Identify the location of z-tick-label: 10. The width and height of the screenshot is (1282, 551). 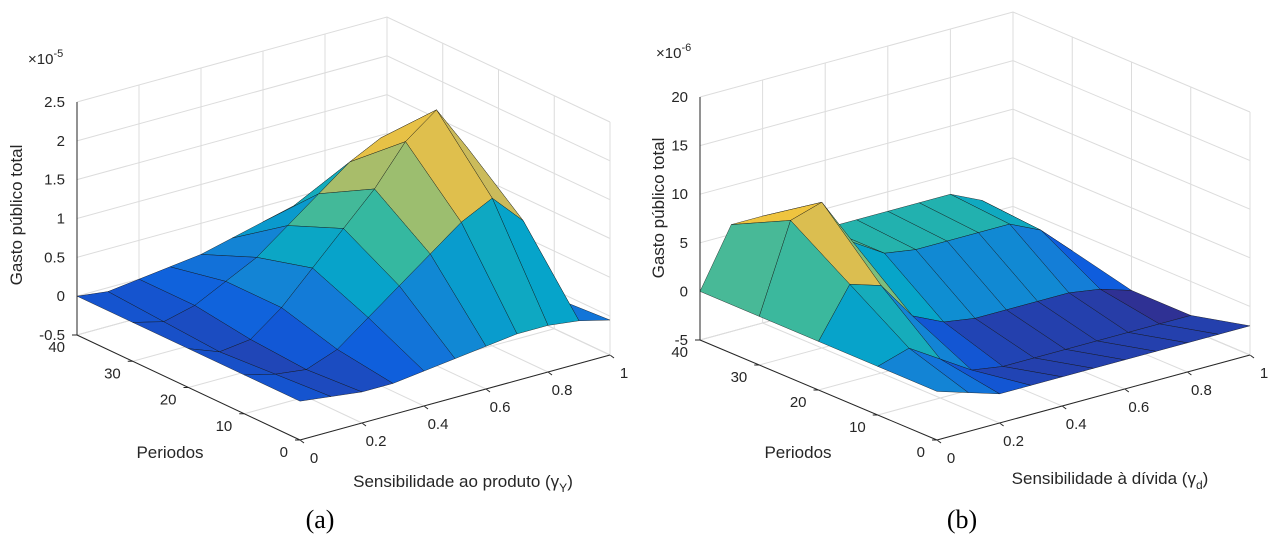
(679, 194).